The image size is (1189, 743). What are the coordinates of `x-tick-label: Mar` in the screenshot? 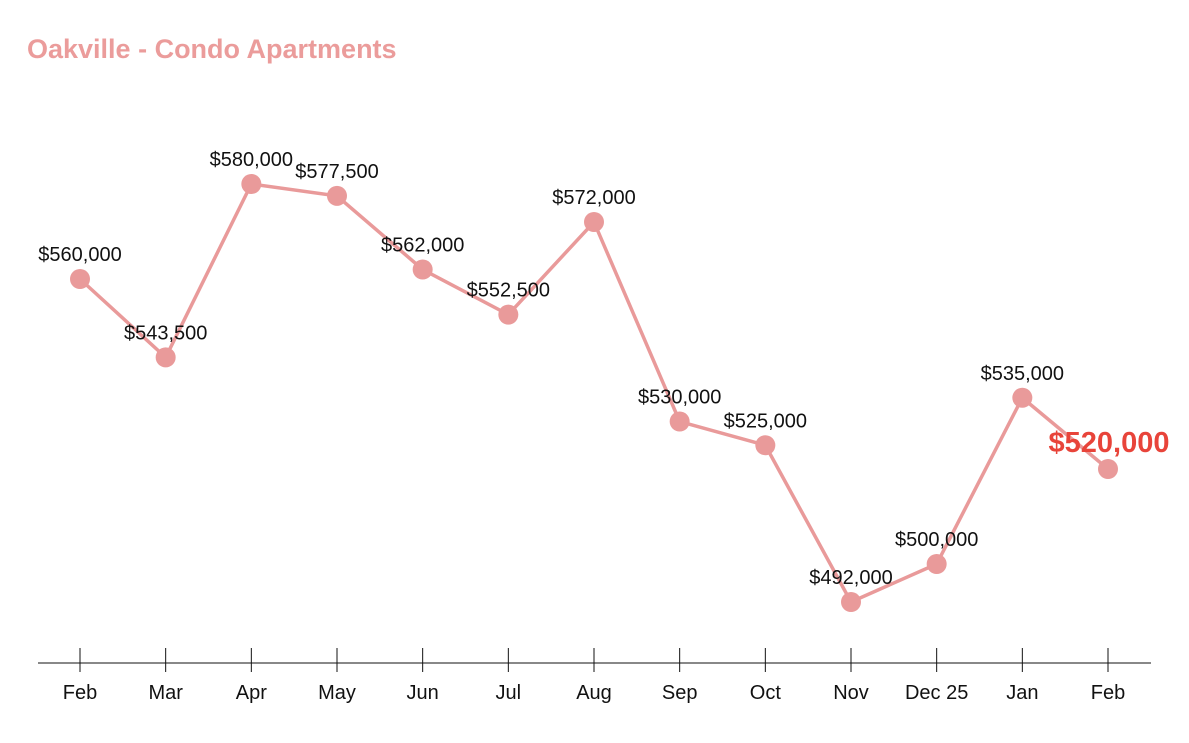 It's located at (165, 693).